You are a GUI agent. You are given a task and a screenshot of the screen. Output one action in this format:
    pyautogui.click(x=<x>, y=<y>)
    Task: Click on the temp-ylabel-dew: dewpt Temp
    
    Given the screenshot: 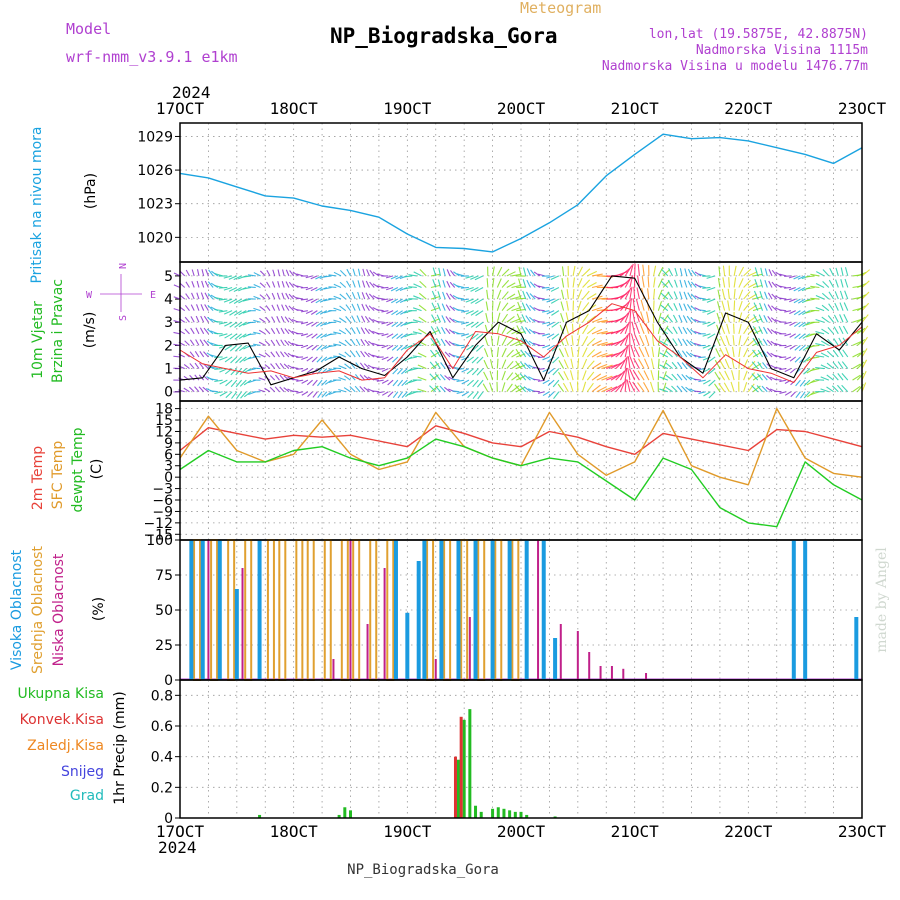 What is the action you would take?
    pyautogui.click(x=78, y=469)
    